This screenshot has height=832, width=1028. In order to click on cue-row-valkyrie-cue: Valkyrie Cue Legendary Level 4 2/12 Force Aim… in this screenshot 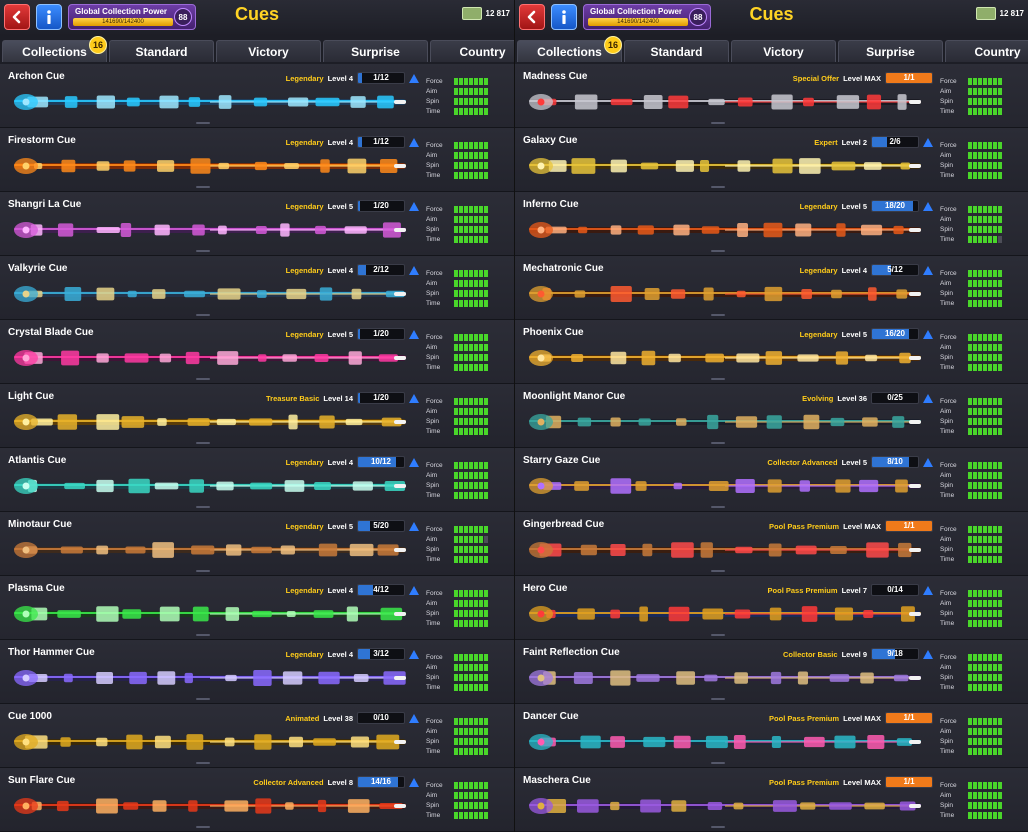, I will do `click(257, 288)`.